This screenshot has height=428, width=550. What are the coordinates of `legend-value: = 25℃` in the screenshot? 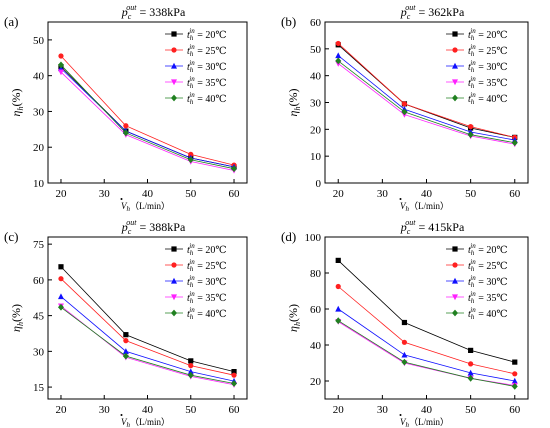 It's located at (492, 51).